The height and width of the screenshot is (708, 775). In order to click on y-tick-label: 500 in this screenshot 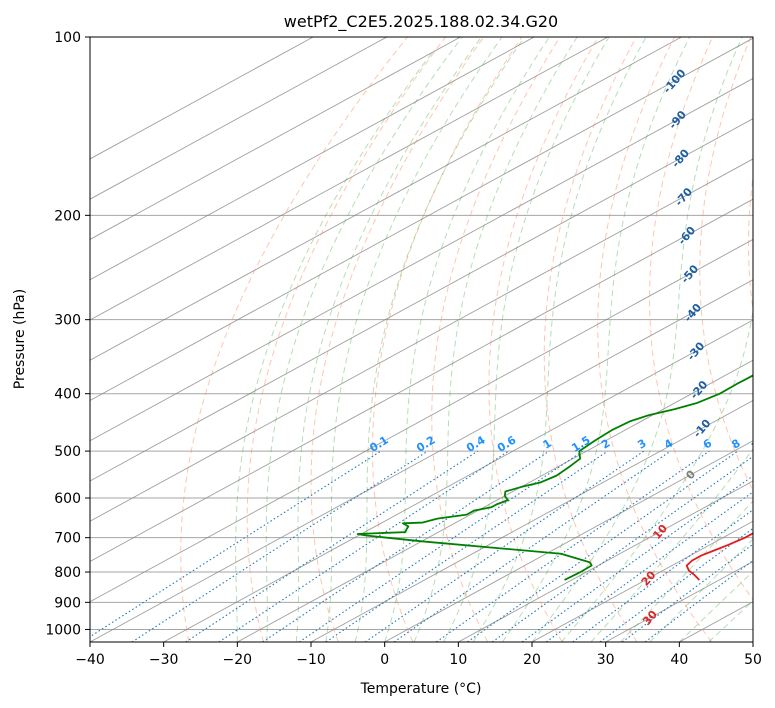, I will do `click(67, 452)`.